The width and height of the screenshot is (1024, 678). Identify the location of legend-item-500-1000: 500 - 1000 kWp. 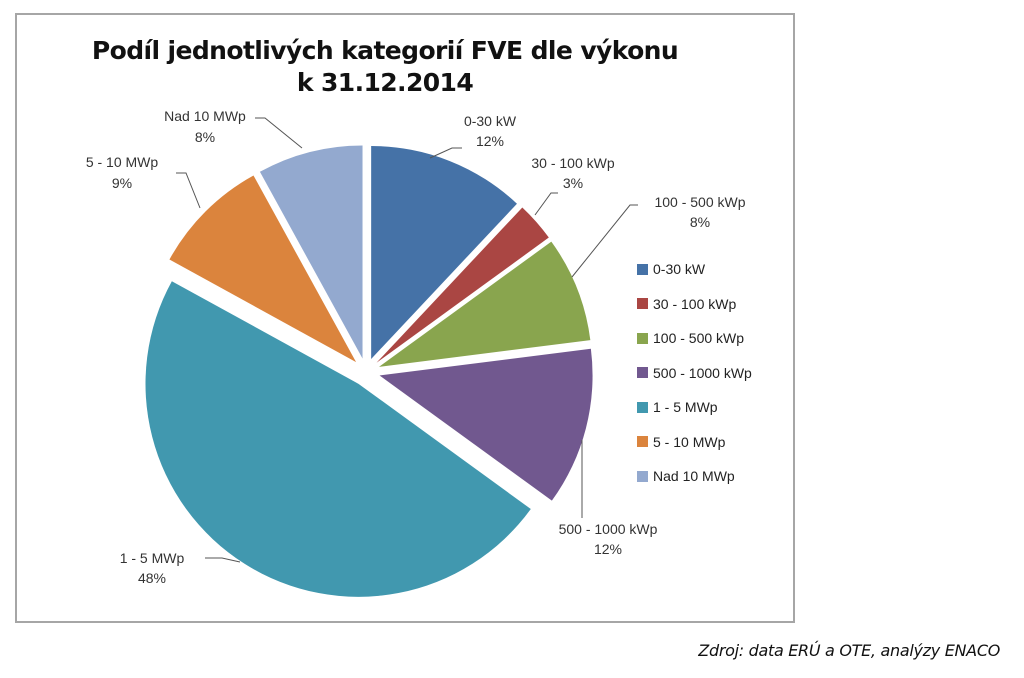
(694, 373).